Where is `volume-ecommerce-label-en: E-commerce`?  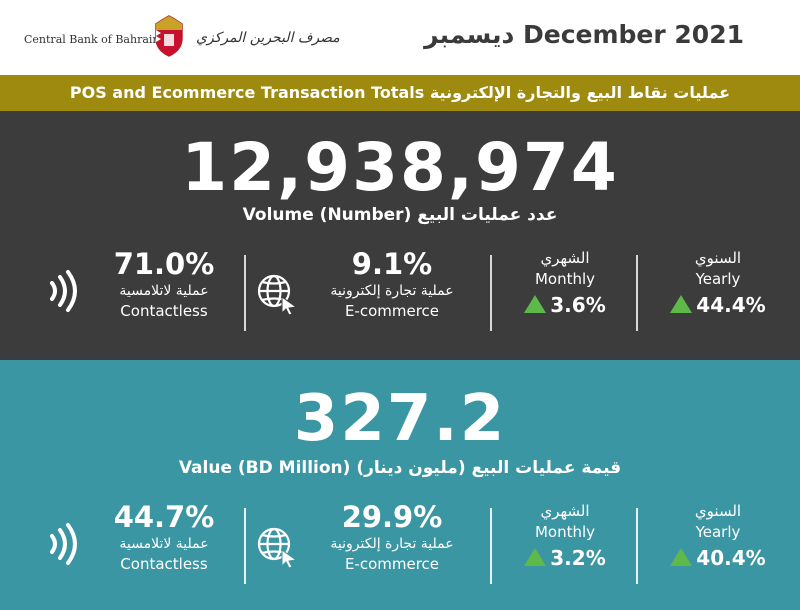 volume-ecommerce-label-en: E-commerce is located at coordinates (392, 311).